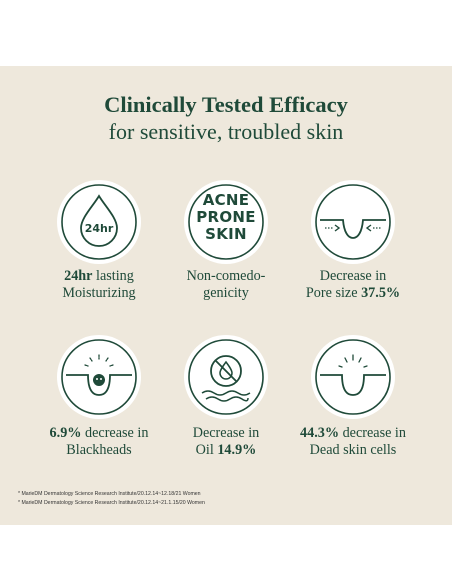 This screenshot has height=584, width=452. Describe the element at coordinates (99, 293) in the screenshot. I see `moisturizing-line2: Moisturizing` at that location.